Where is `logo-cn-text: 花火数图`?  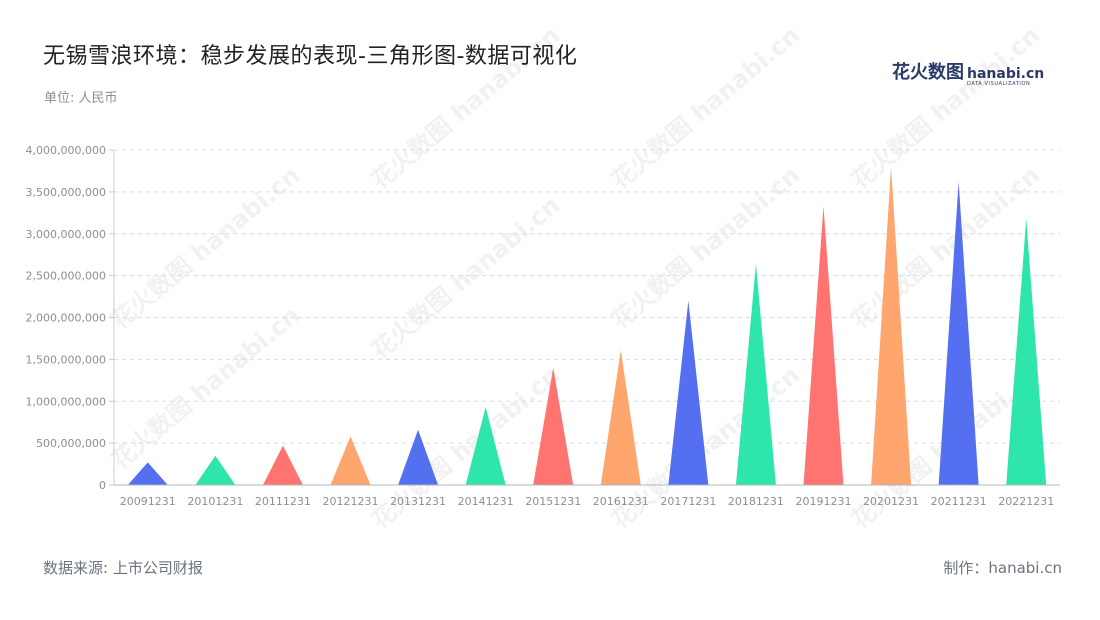
logo-cn-text: 花火数图 is located at coordinates (928, 72).